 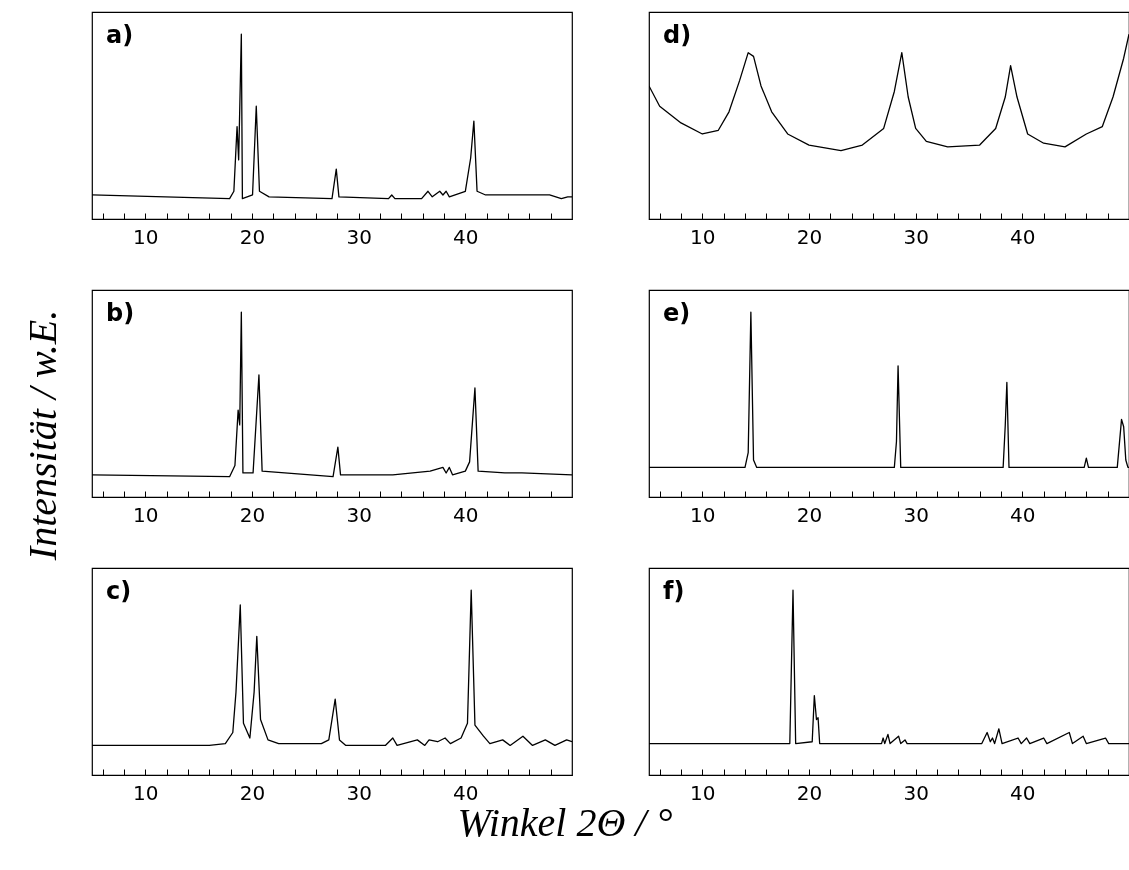 What do you see at coordinates (120, 35) in the screenshot?
I see `chart-title: a)` at bounding box center [120, 35].